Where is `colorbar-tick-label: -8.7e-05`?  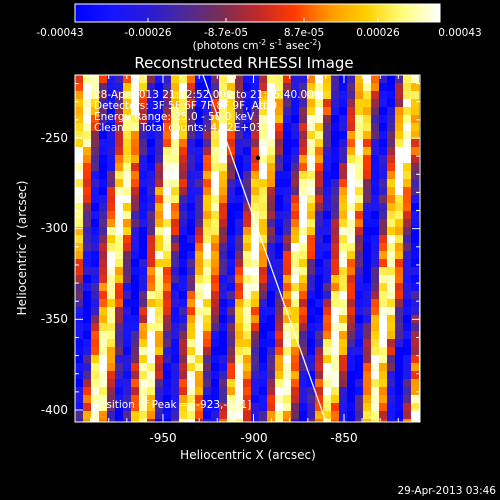 colorbar-tick-label: -8.7e-05 is located at coordinates (226, 33).